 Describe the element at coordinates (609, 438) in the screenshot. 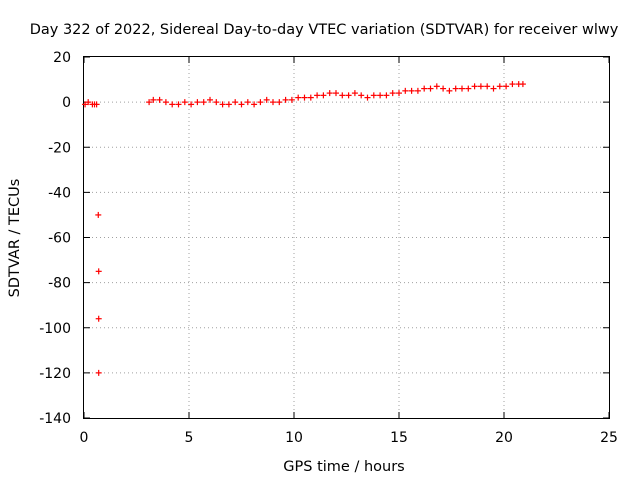

I see `x-tick-label: 25` at that location.